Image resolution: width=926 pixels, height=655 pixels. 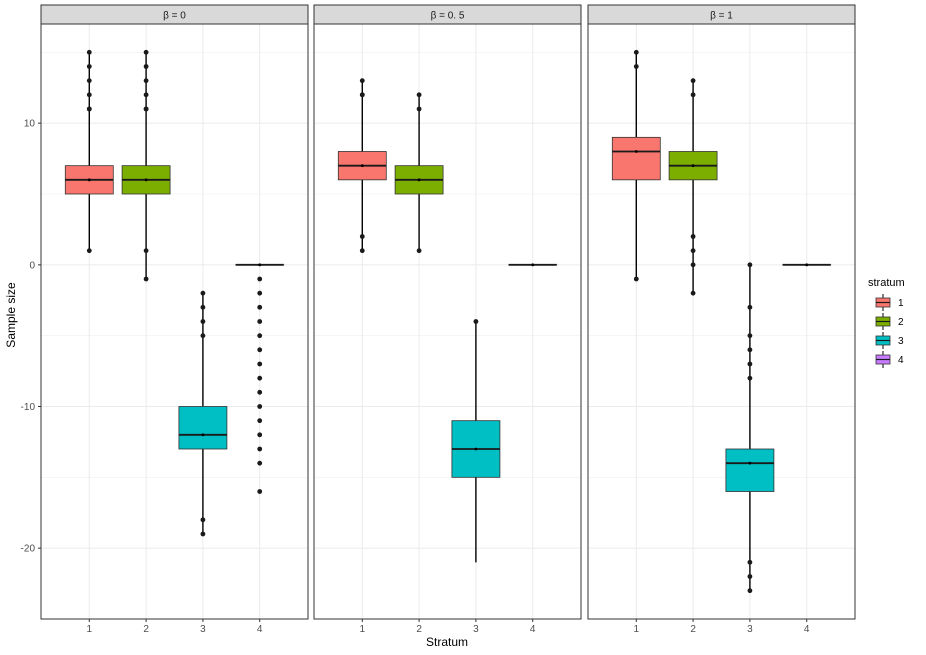 I want to click on x-tick-label: 4, so click(x=260, y=629).